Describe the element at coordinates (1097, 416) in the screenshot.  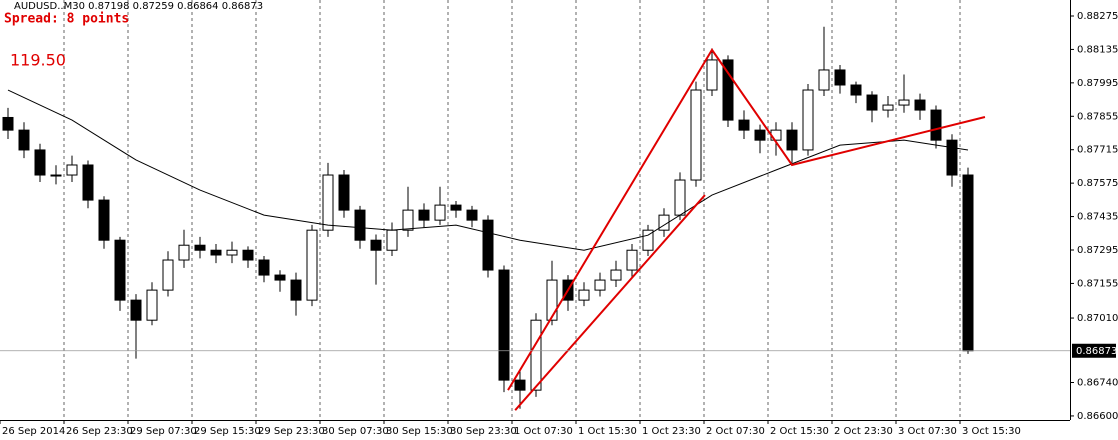
I see `y-tick-label: 0.86600` at that location.